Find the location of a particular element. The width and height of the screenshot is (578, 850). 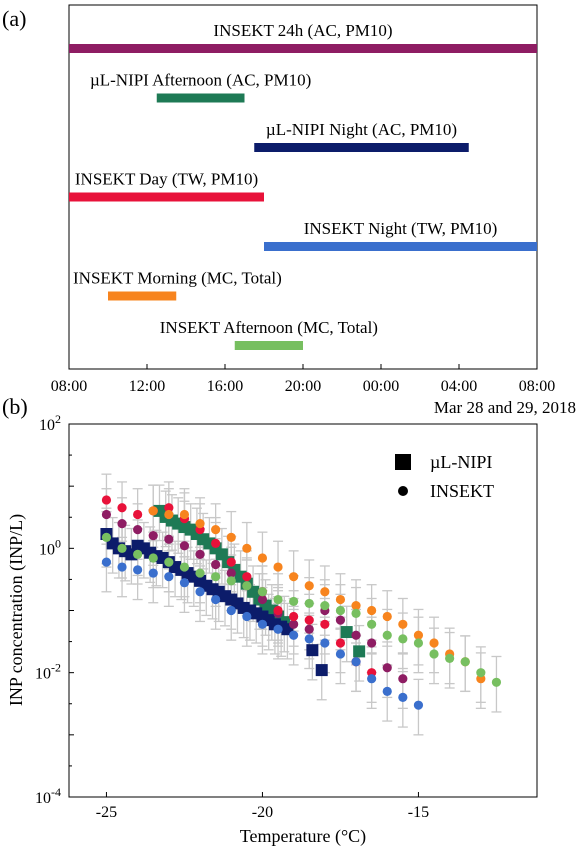

legend-circle-marker is located at coordinates (403, 491).